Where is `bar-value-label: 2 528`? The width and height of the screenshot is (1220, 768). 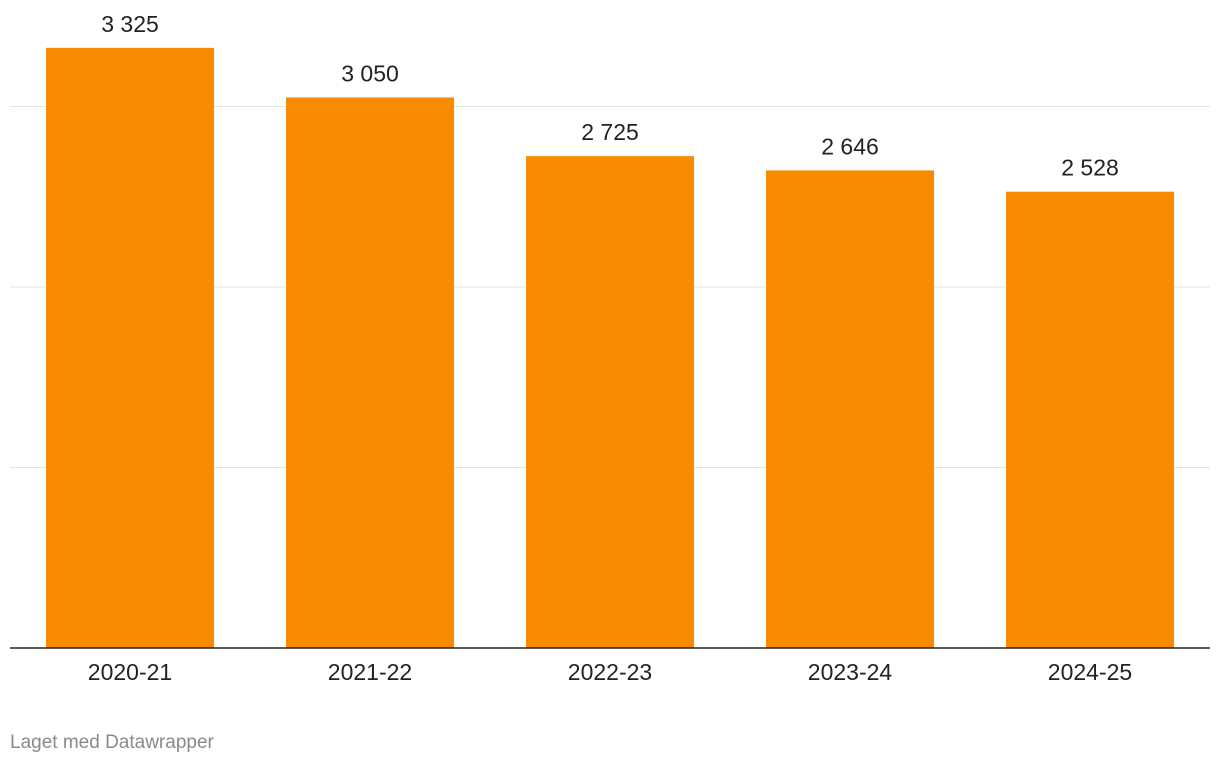
bar-value-label: 2 528 is located at coordinates (1090, 168).